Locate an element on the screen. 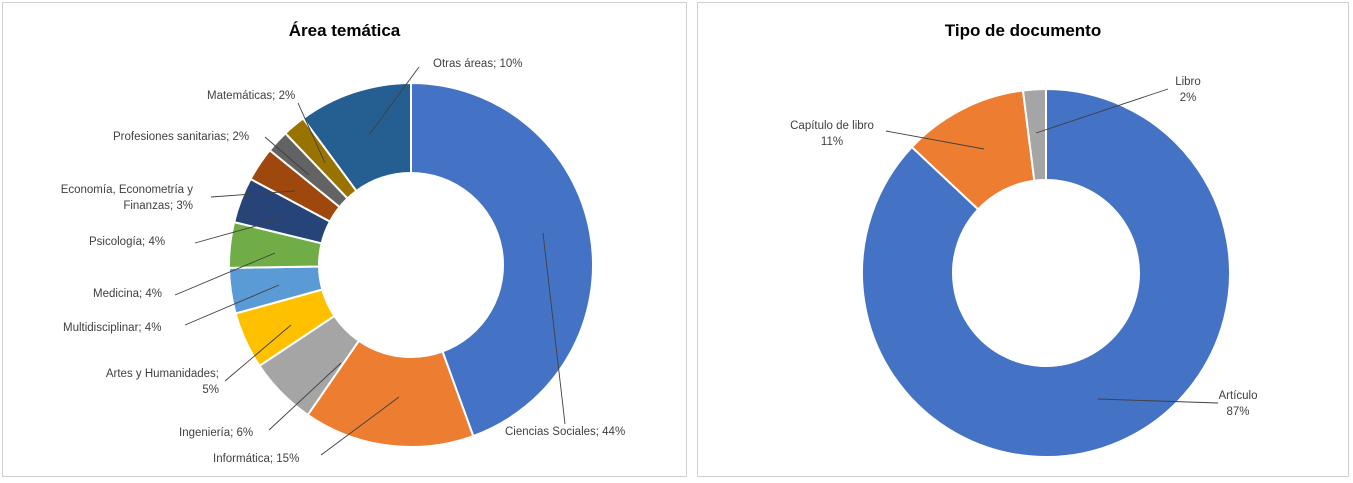 The image size is (1353, 483). data-label-libro-2: Libro 2% is located at coordinates (1188, 90).